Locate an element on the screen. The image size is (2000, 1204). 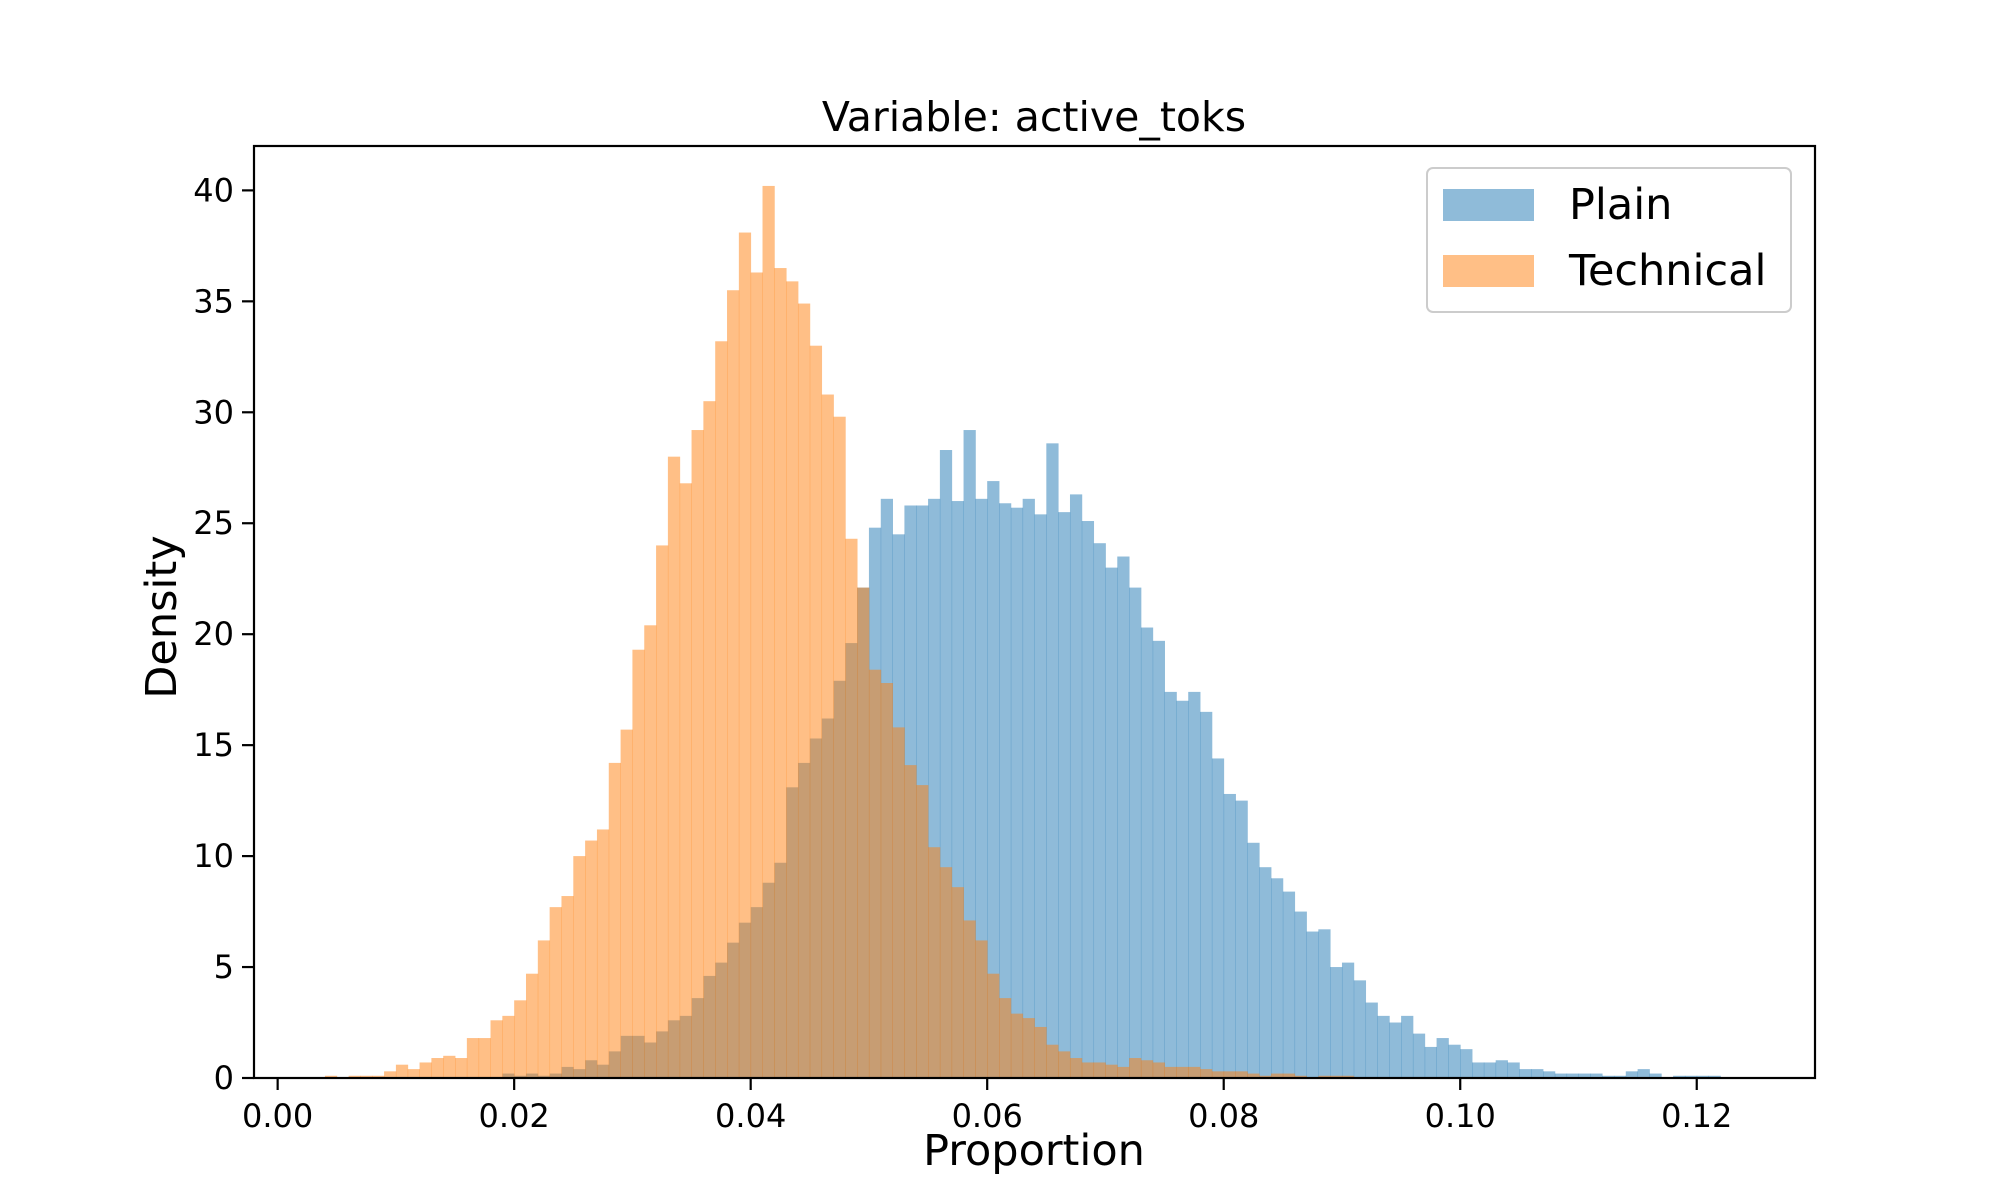
y-axis-ticks: 0 5 10 15 20 25 30 35 40 is located at coordinates (223, 634).